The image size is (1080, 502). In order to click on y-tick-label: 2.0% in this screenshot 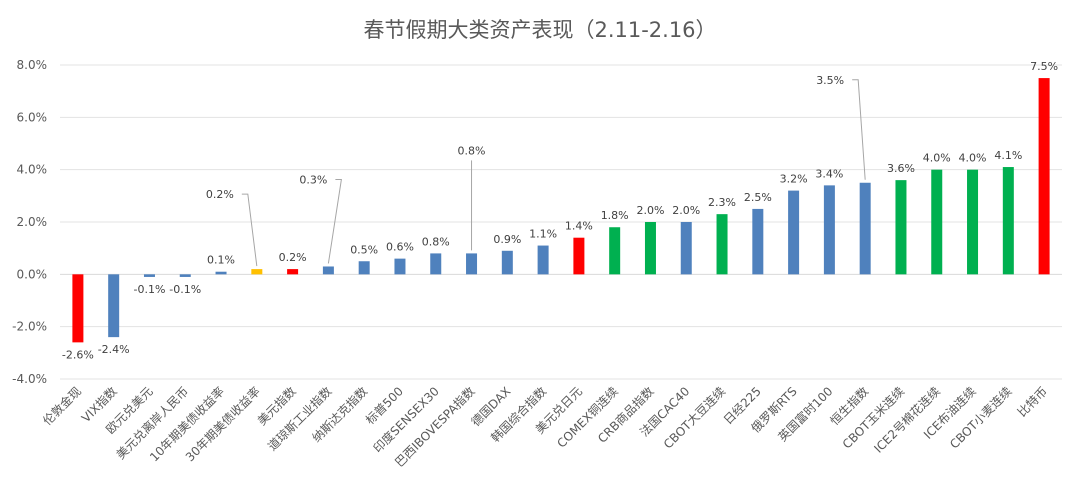, I will do `click(32, 222)`.